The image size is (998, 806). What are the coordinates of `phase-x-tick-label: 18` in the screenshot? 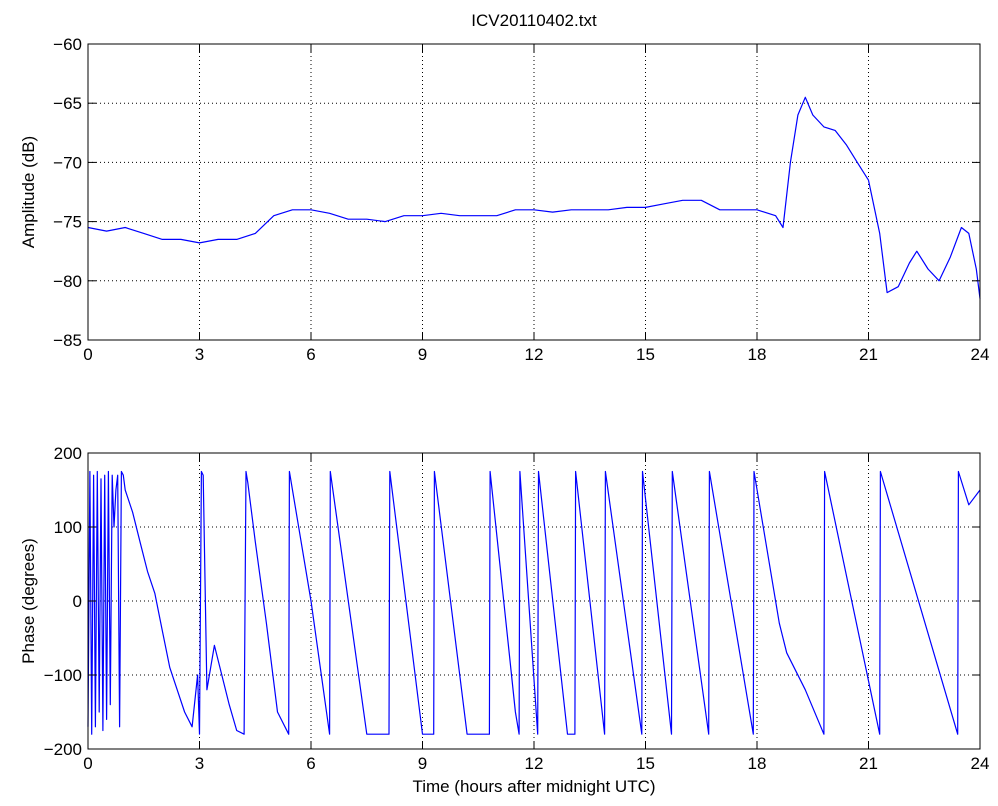 It's located at (757, 763).